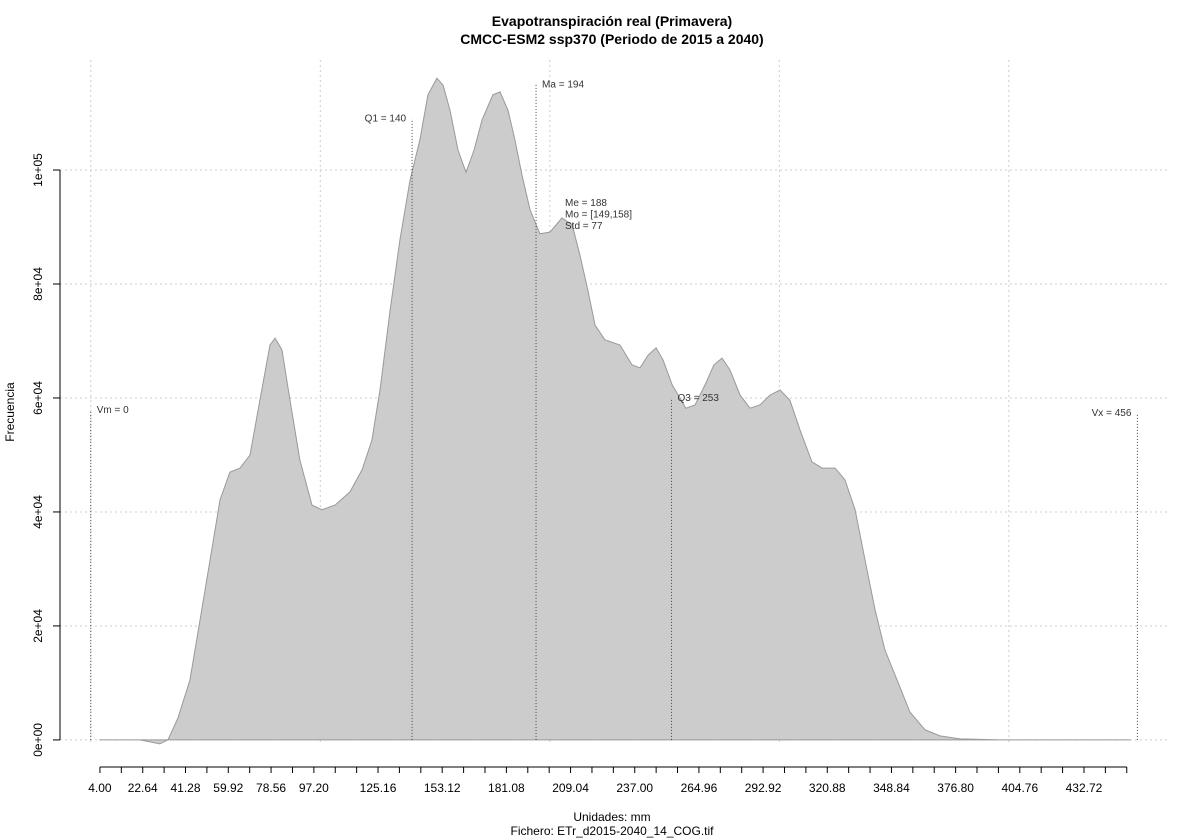 The image size is (1200, 840). I want to click on x-tick-label: 153.12, so click(442, 788).